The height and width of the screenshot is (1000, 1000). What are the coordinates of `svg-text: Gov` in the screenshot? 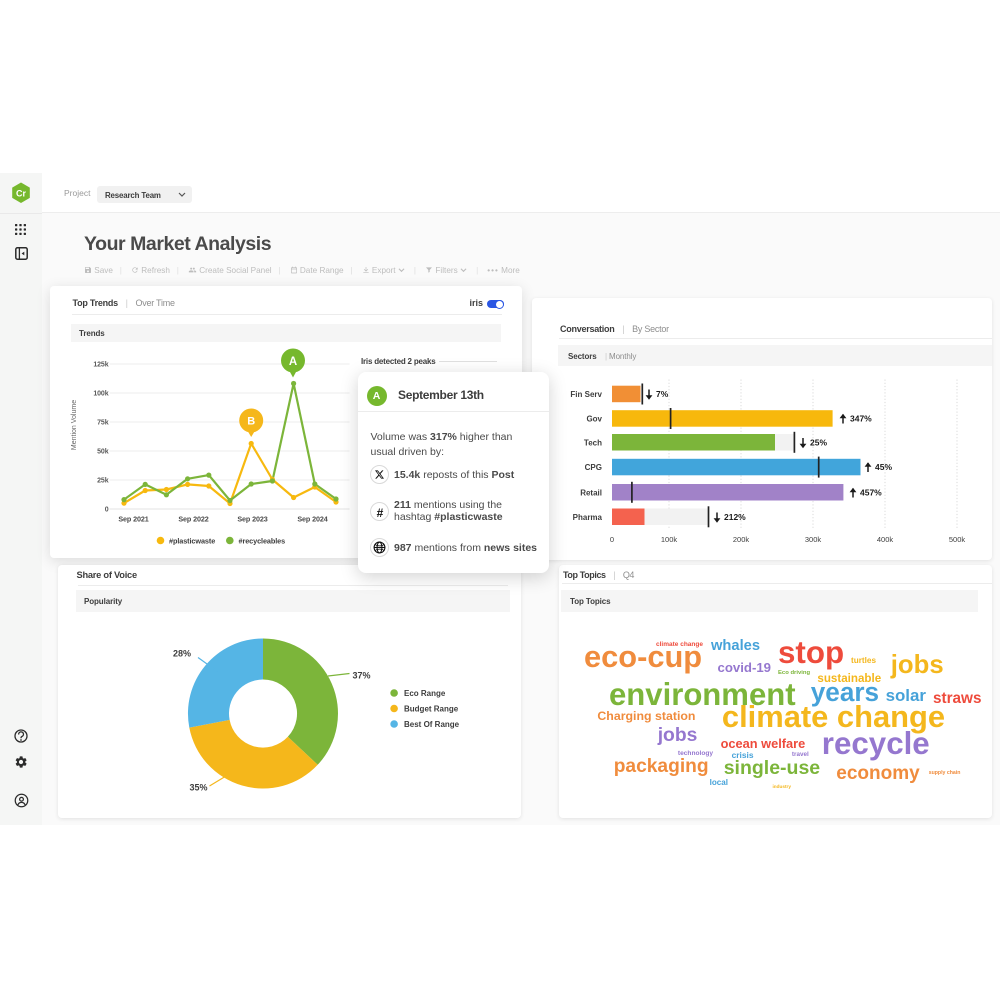 It's located at (594, 418).